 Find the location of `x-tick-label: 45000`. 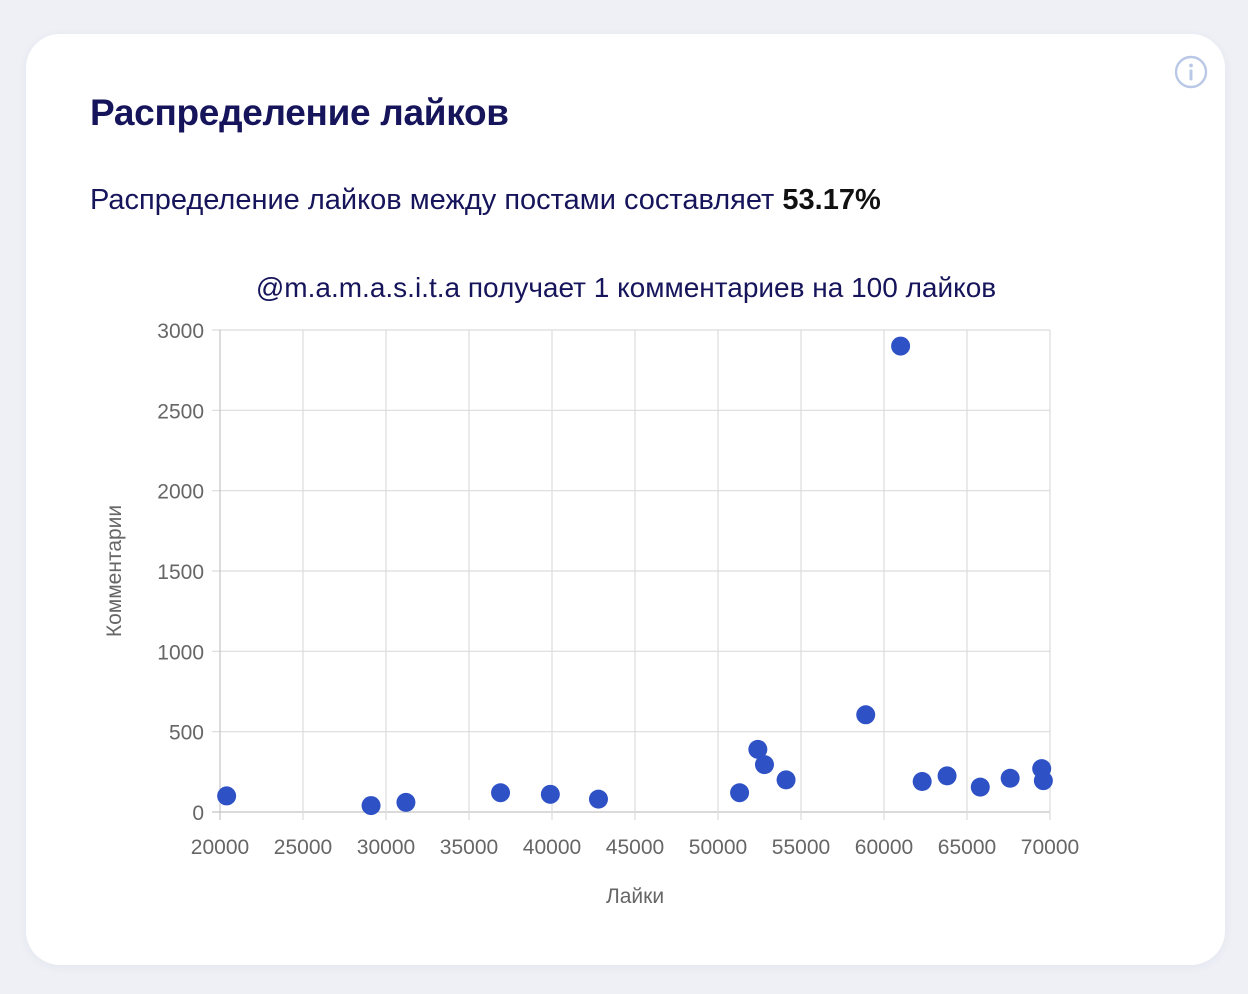

x-tick-label: 45000 is located at coordinates (635, 847).